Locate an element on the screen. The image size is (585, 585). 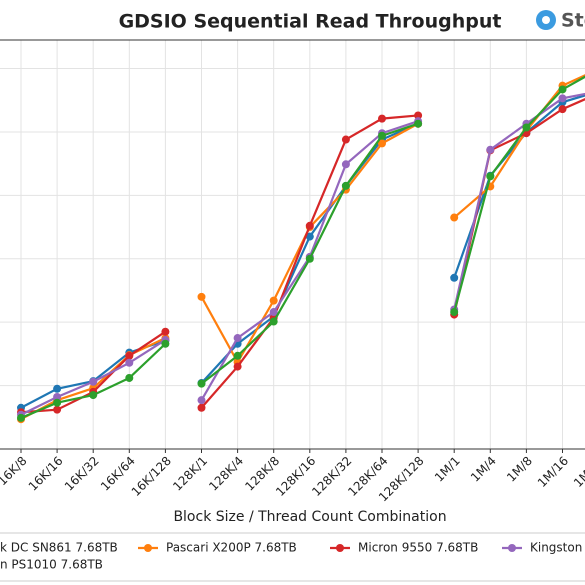
x-tick-label: 1M/32 is located at coordinates (578, 472).